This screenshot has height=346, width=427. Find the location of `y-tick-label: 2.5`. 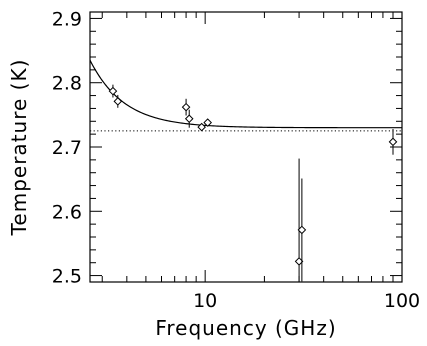

y-tick-label: 2.5 is located at coordinates (67, 277).